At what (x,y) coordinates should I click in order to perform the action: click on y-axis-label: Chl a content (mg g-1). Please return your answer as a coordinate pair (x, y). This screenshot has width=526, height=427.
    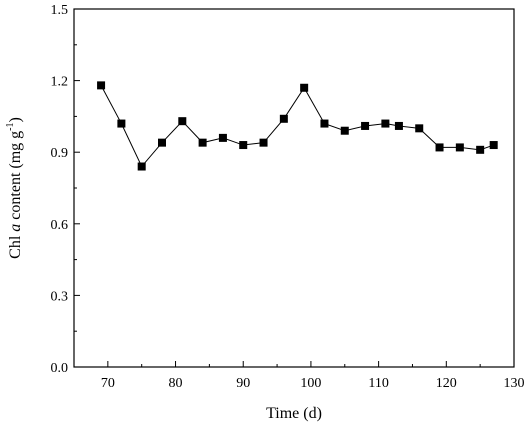
    Looking at the image, I should click on (14, 188).